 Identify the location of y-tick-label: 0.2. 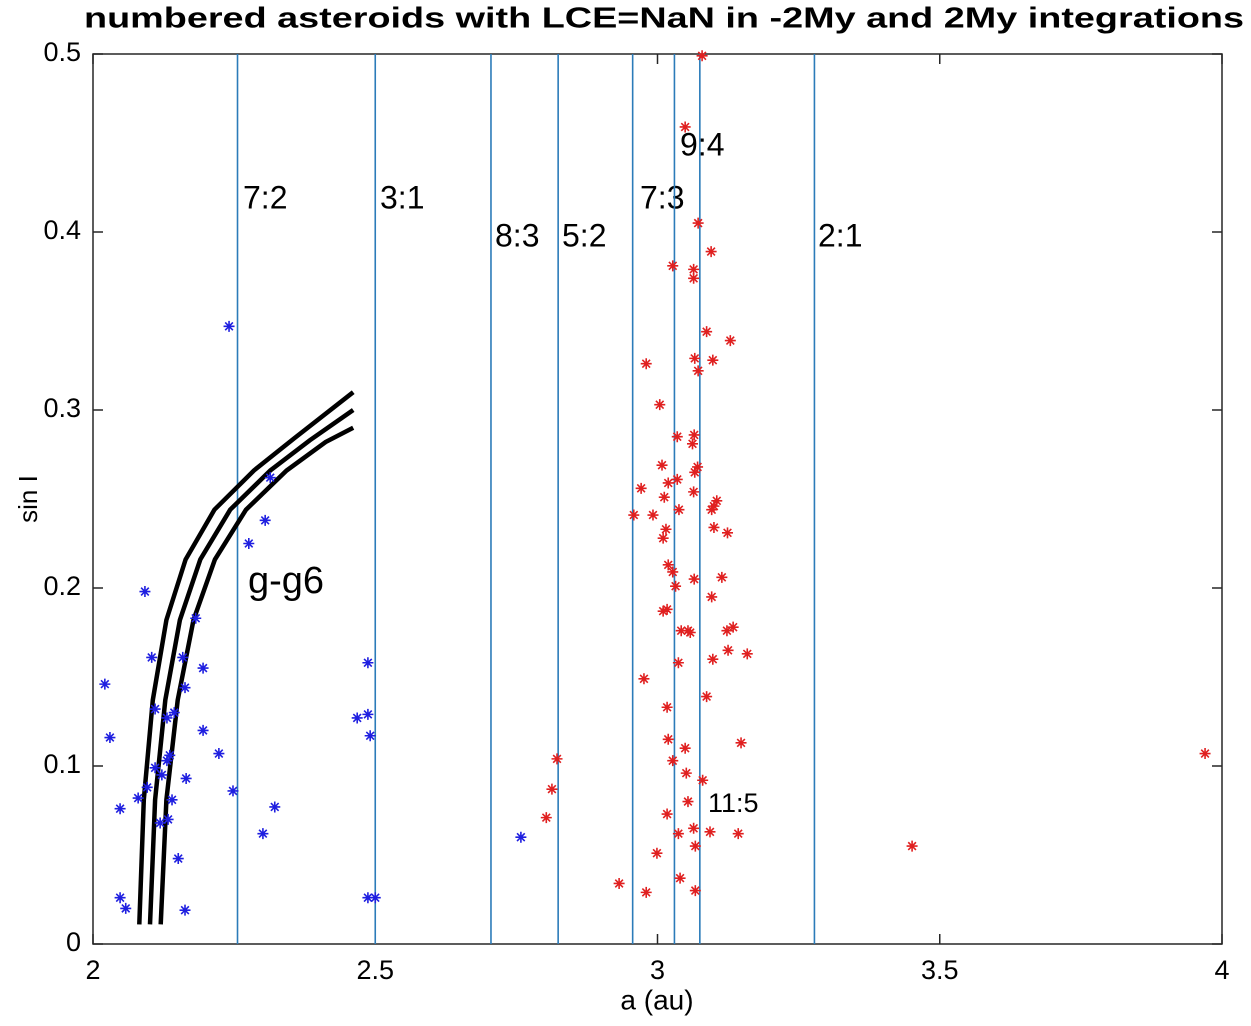
(62, 586).